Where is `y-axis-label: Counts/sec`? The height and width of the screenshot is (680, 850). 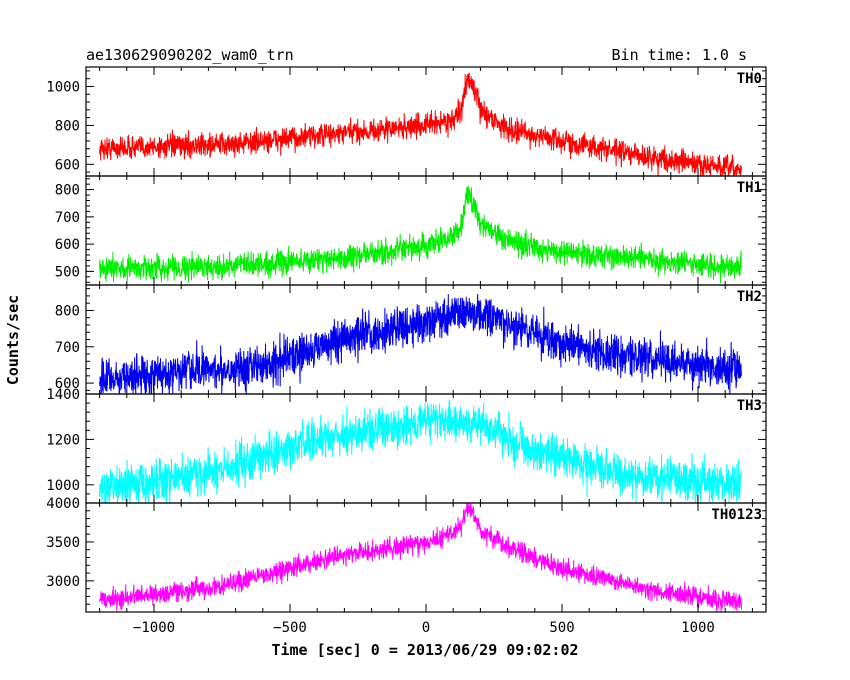
y-axis-label: Counts/sec is located at coordinates (13, 340).